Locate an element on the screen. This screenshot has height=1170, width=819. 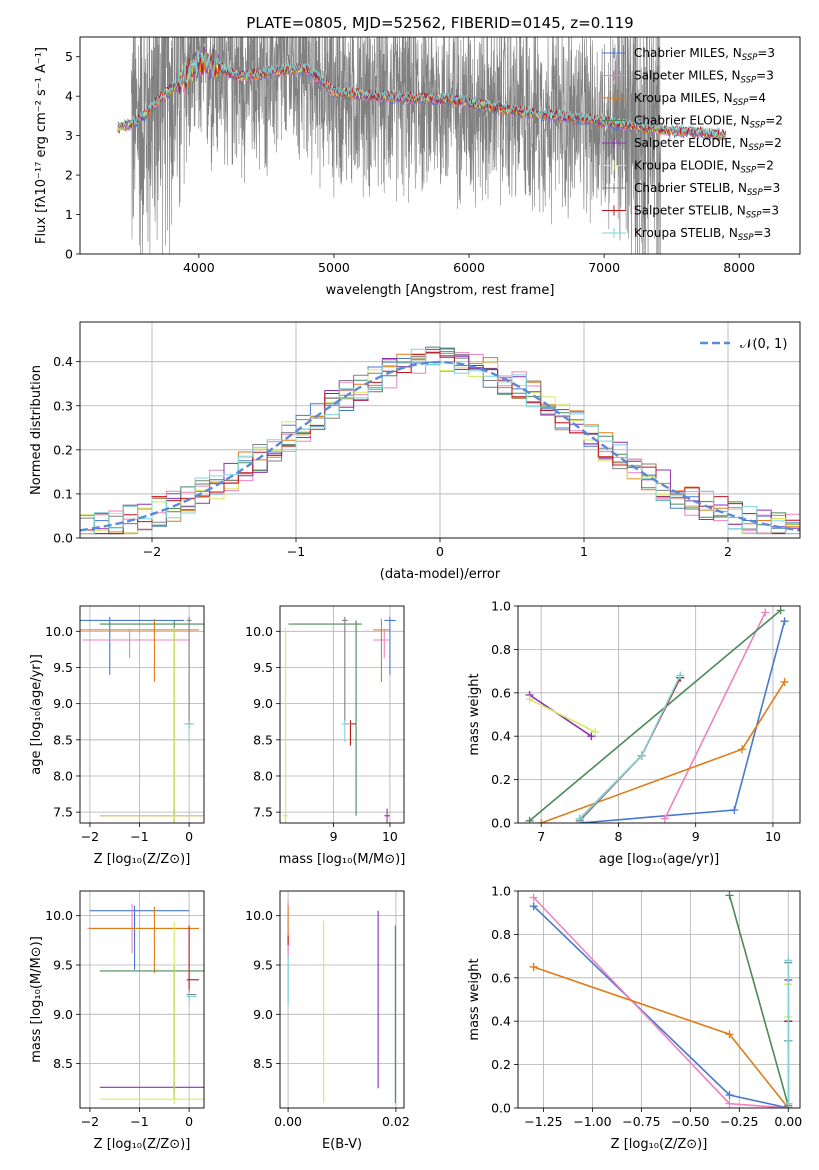
panel-age-vs-mass: 9 10 7.5 8.0 8.5 9.0 9.5 10.0 mass [log₁₀(M/M⊙)] is located at coordinates (325, 736).